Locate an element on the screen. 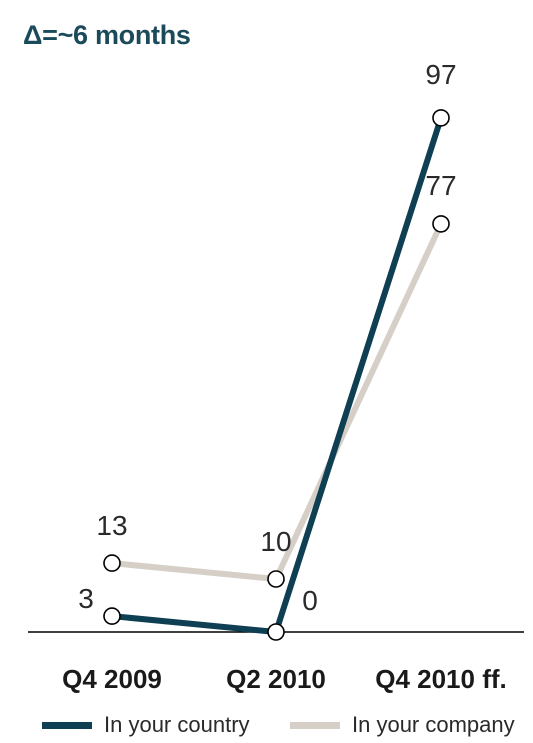  data-label-company: 77 is located at coordinates (440, 185).